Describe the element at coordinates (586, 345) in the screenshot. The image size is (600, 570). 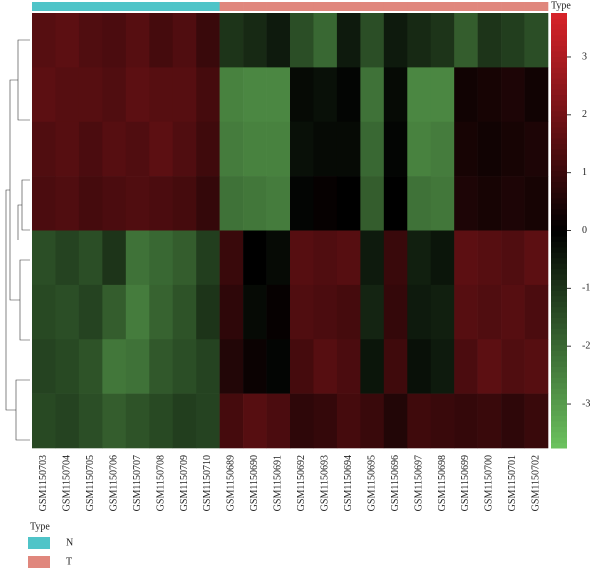
I see `colorbar-tick-label: -2` at that location.